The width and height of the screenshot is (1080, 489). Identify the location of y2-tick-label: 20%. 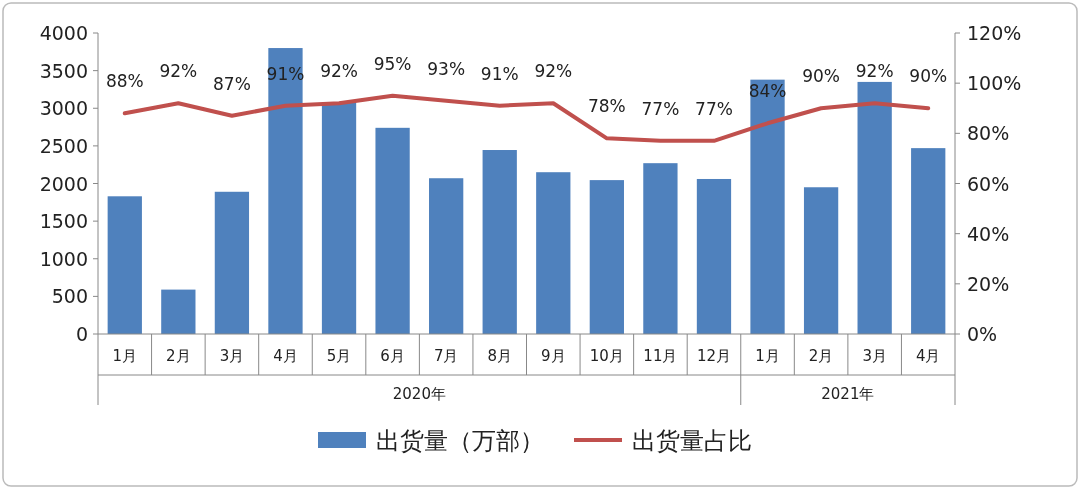
(988, 283).